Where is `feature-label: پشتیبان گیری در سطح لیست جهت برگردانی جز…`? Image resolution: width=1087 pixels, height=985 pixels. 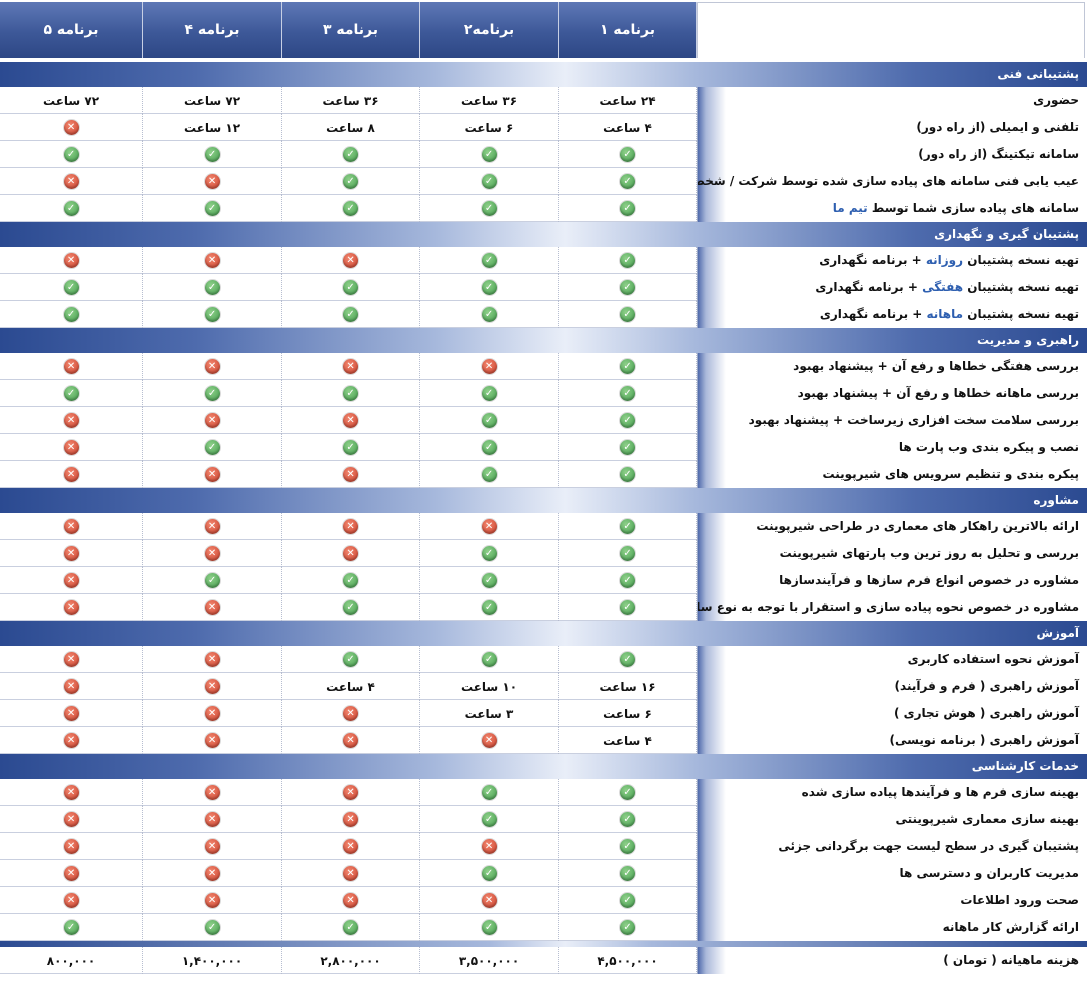
feature-label: پشتیبان گیری در سطح لیست جهت برگردانی جز… is located at coordinates (892, 846).